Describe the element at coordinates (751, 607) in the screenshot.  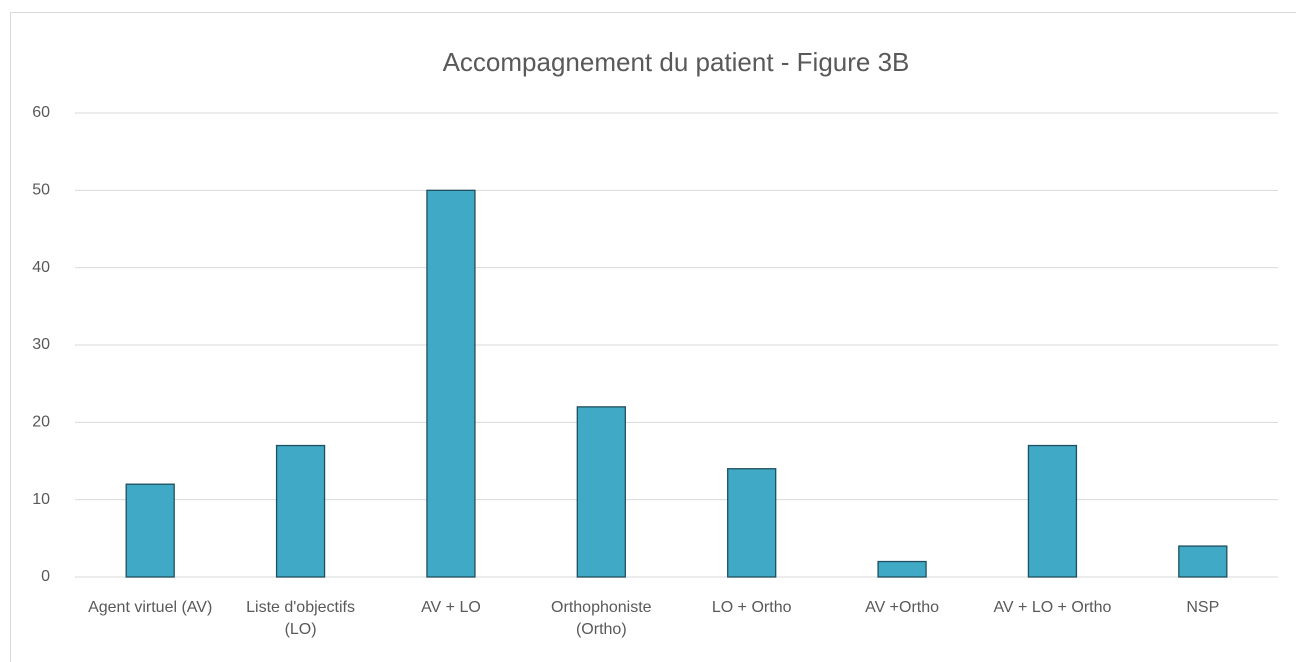
I see `x-tick-label: LO + Ortho` at that location.